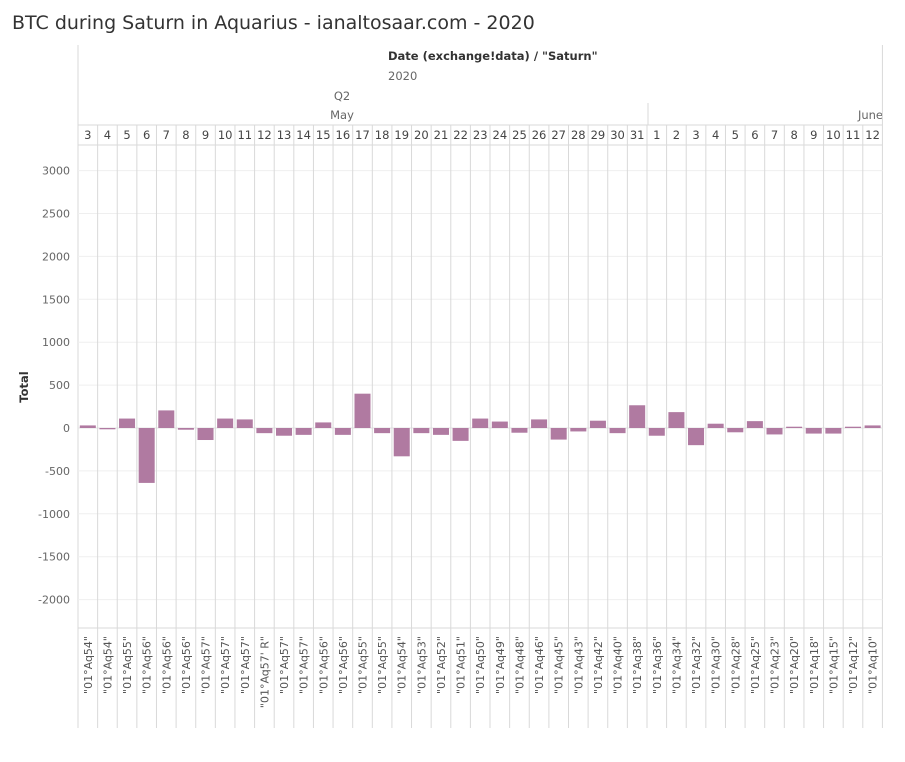 Image resolution: width=905 pixels, height=762 pixels. Describe the element at coordinates (382, 135) in the screenshot. I see `day-label: 18` at that location.